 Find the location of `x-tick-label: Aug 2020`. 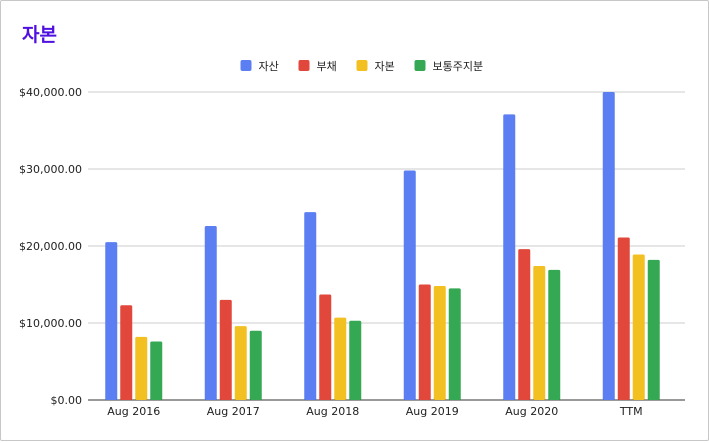

x-tick-label: Aug 2020 is located at coordinates (531, 411).